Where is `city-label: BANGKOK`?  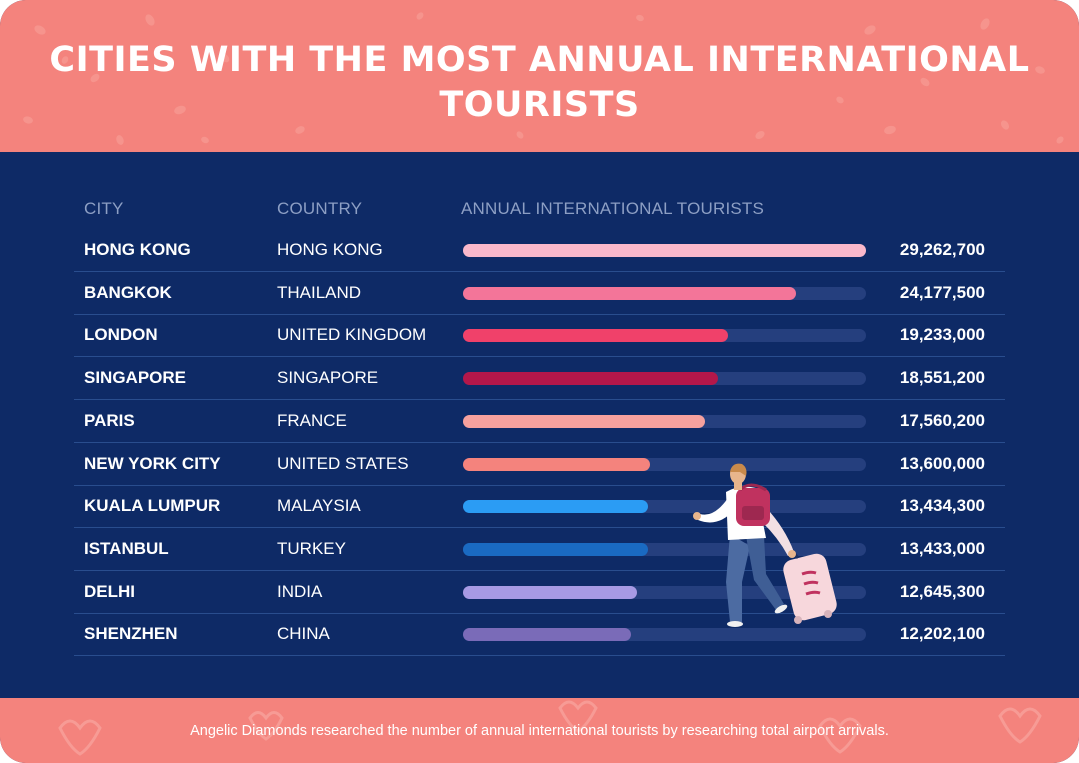 city-label: BANGKOK is located at coordinates (128, 292).